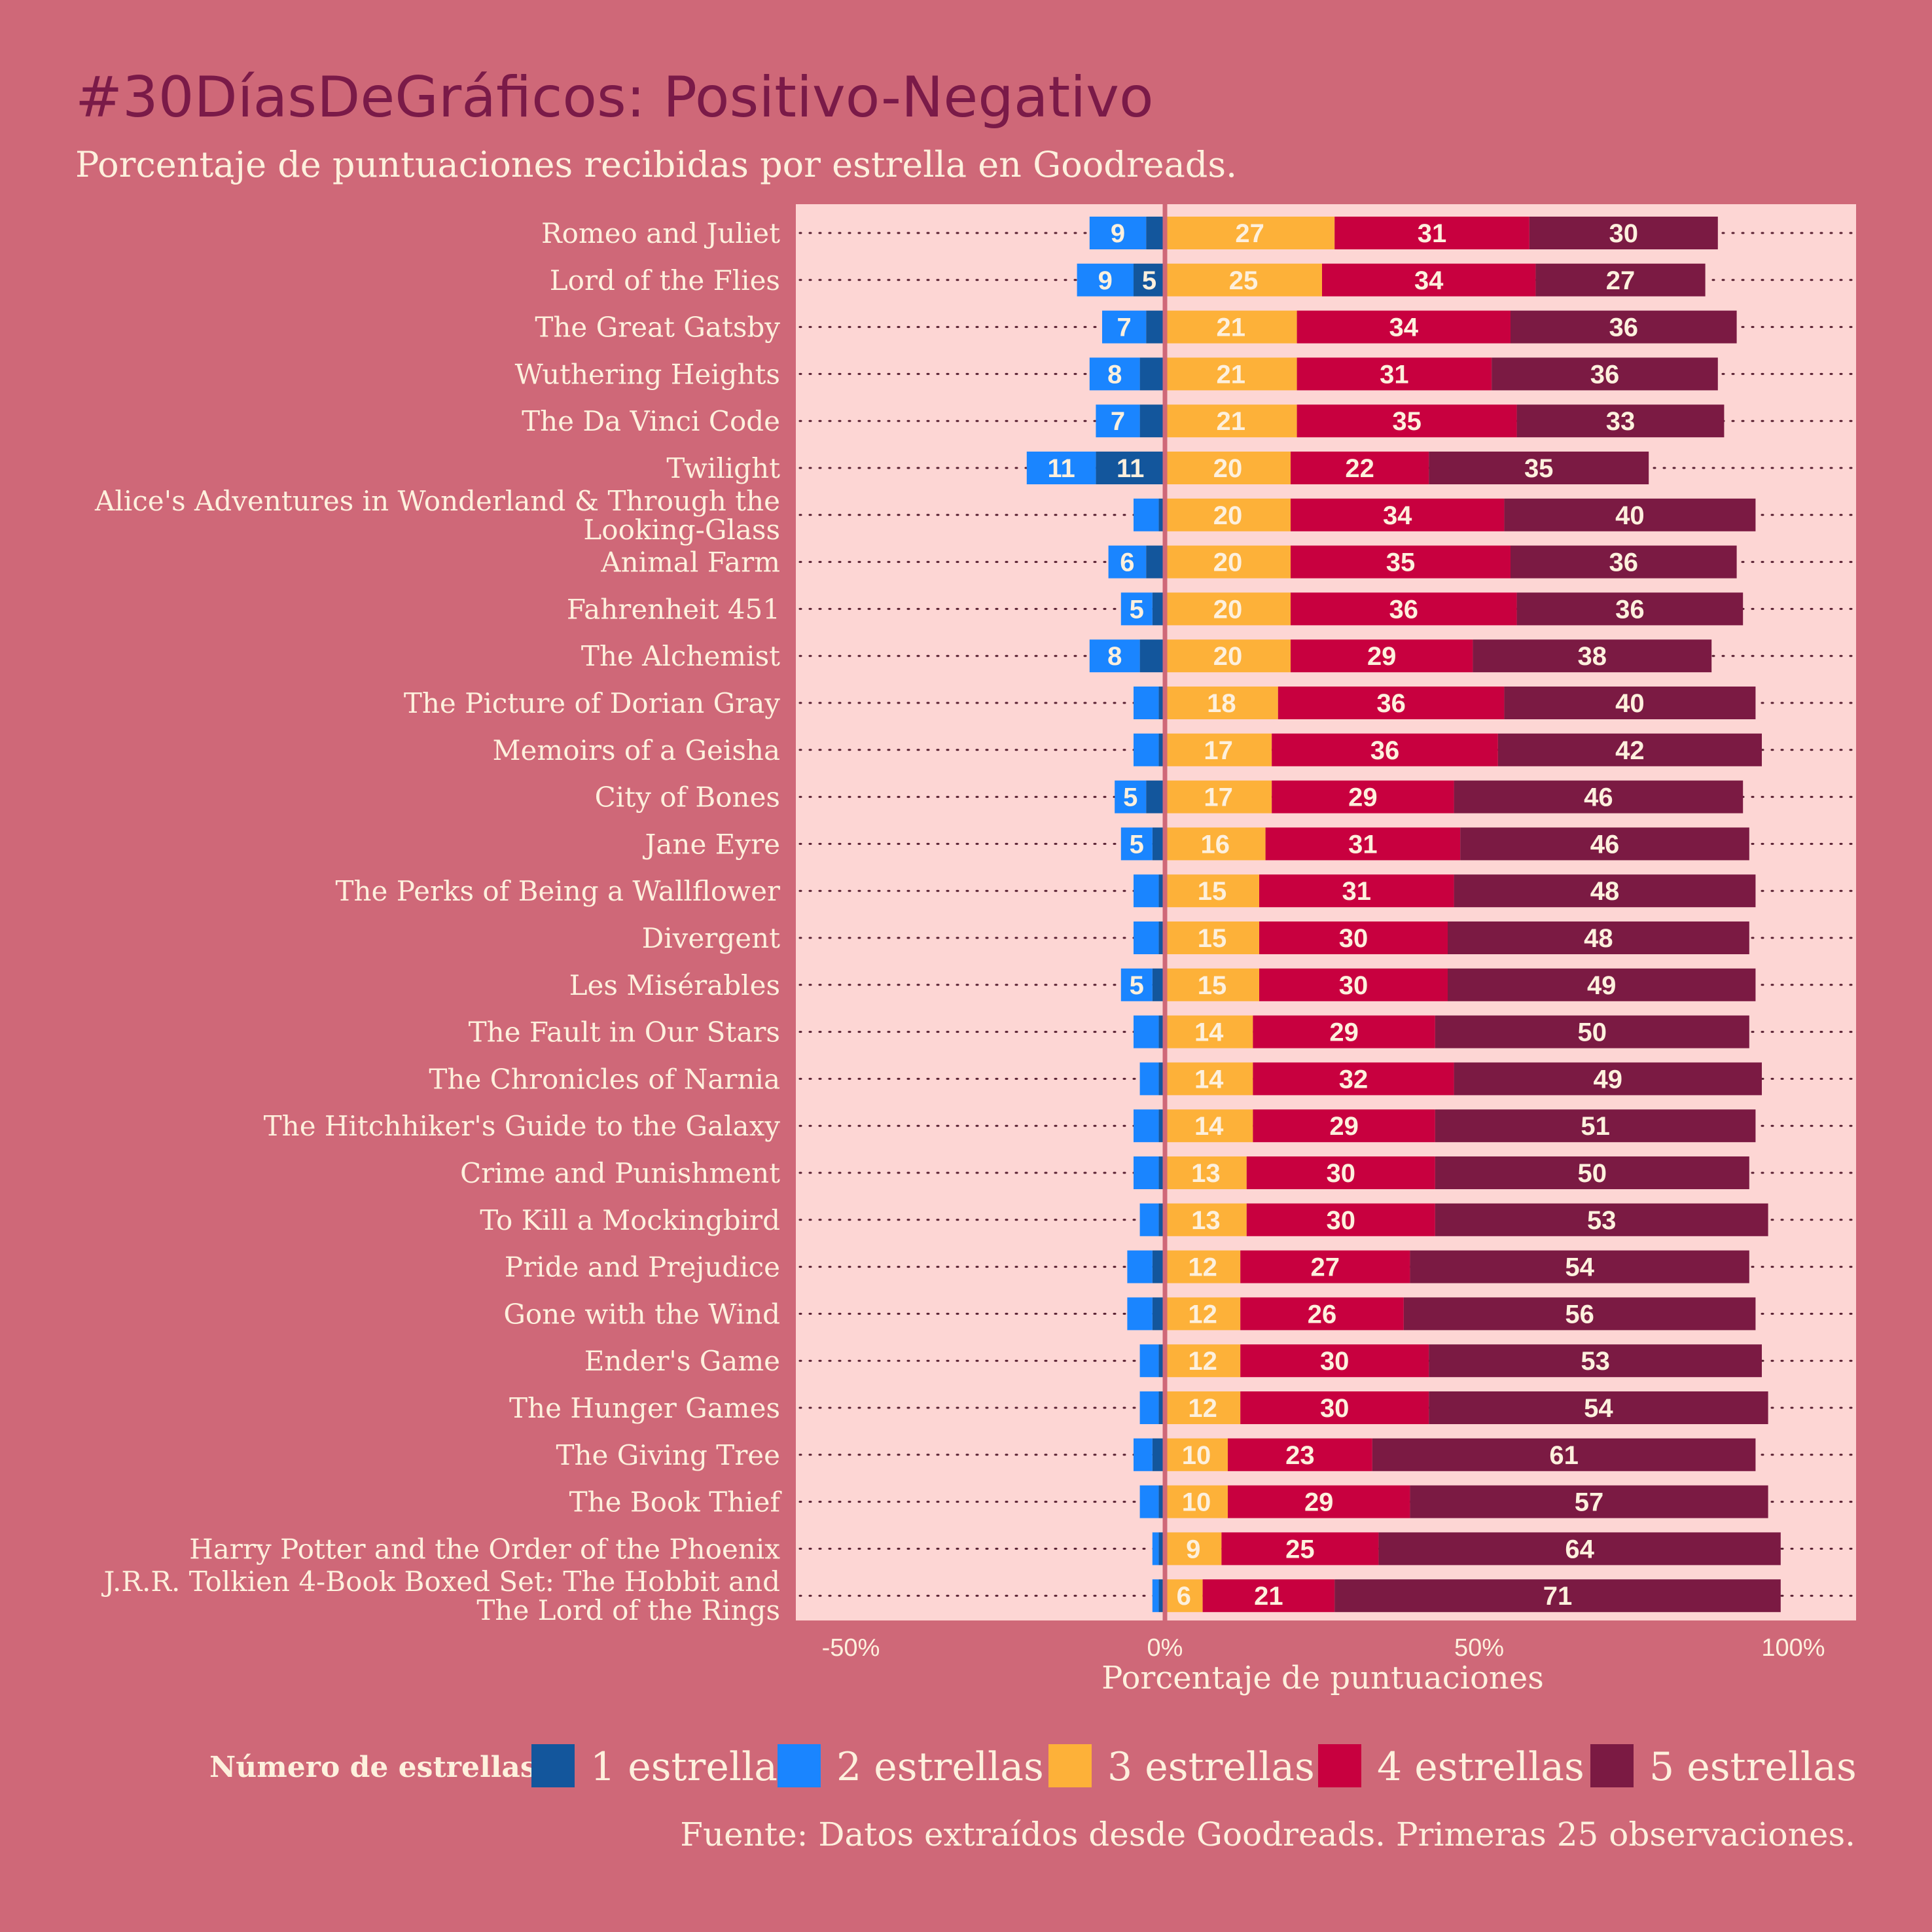 The image size is (1932, 1932). I want to click on bar-value-label: 20, so click(1228, 656).